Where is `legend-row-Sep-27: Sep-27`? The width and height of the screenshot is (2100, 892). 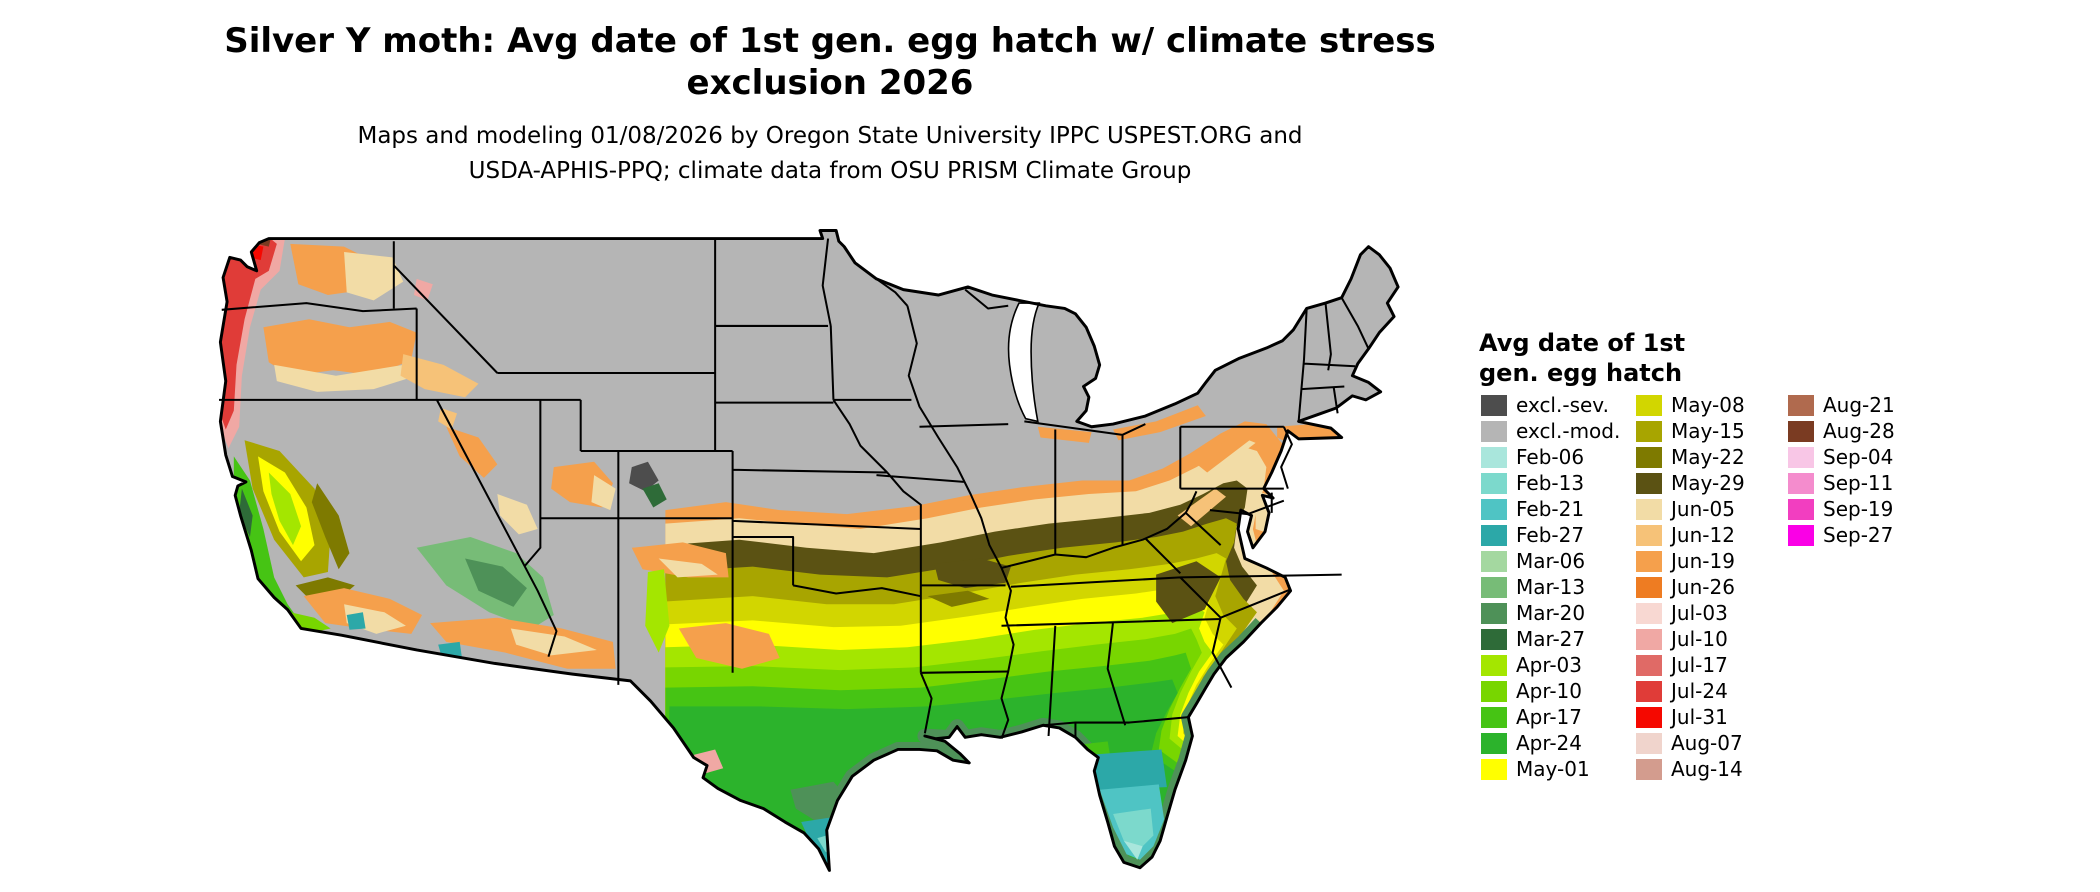
legend-row-Sep-27: Sep-27 is located at coordinates (1841, 535).